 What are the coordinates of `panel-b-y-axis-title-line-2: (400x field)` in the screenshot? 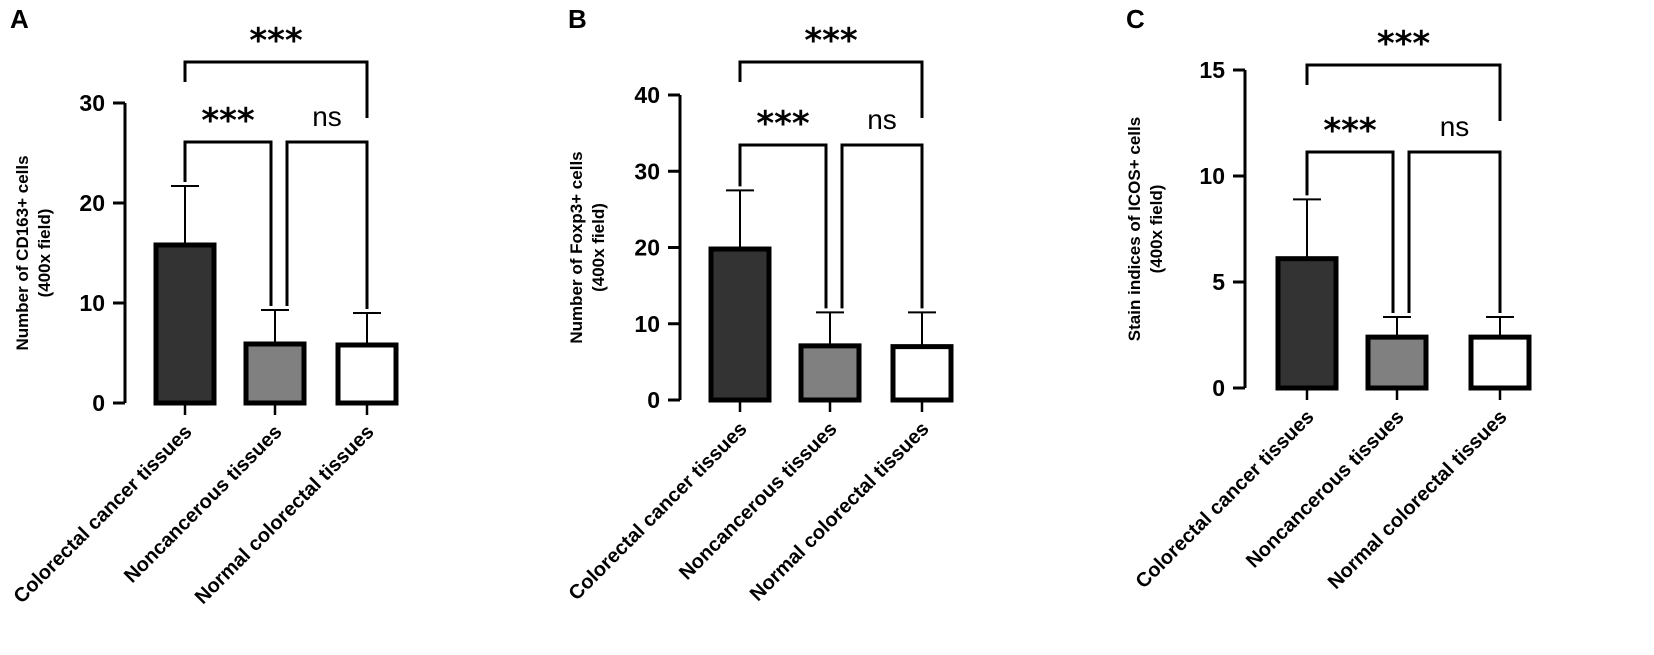 It's located at (598, 247).